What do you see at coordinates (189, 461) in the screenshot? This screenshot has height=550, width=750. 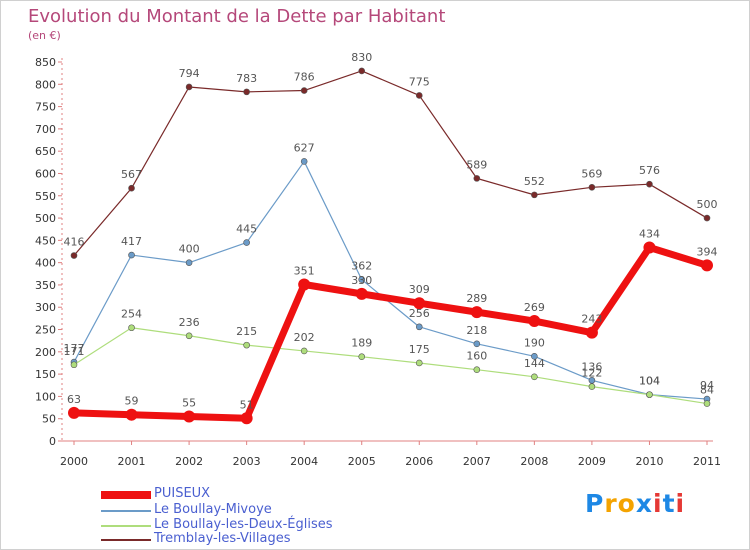 I see `x-tick-label: 2002` at bounding box center [189, 461].